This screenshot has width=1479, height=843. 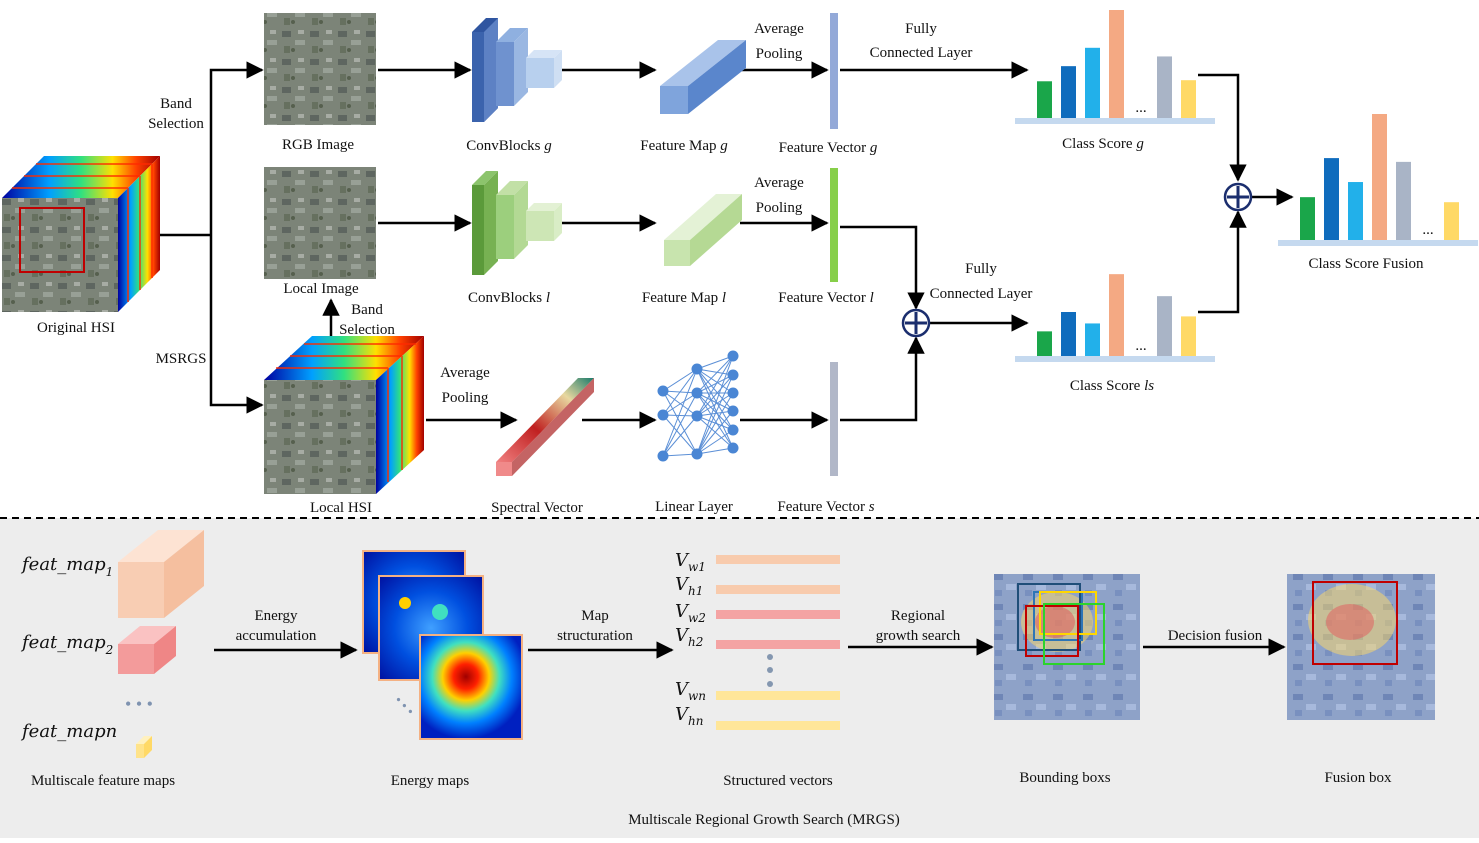 What do you see at coordinates (68, 731) in the screenshot?
I see `feat-map-n-label: feat_mapn` at bounding box center [68, 731].